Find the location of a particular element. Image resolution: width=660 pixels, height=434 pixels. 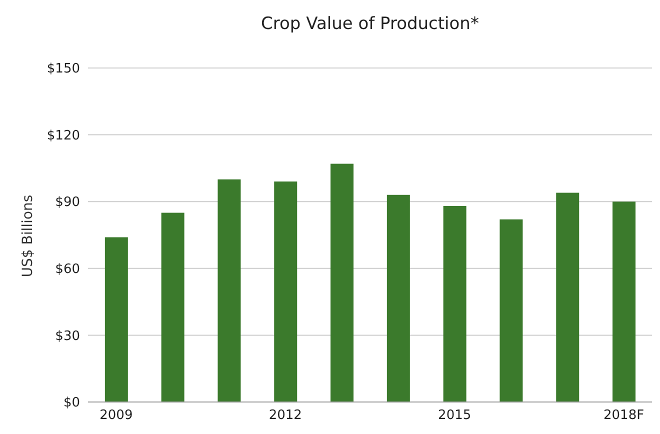

x-tick-label: 2012 is located at coordinates (285, 416).